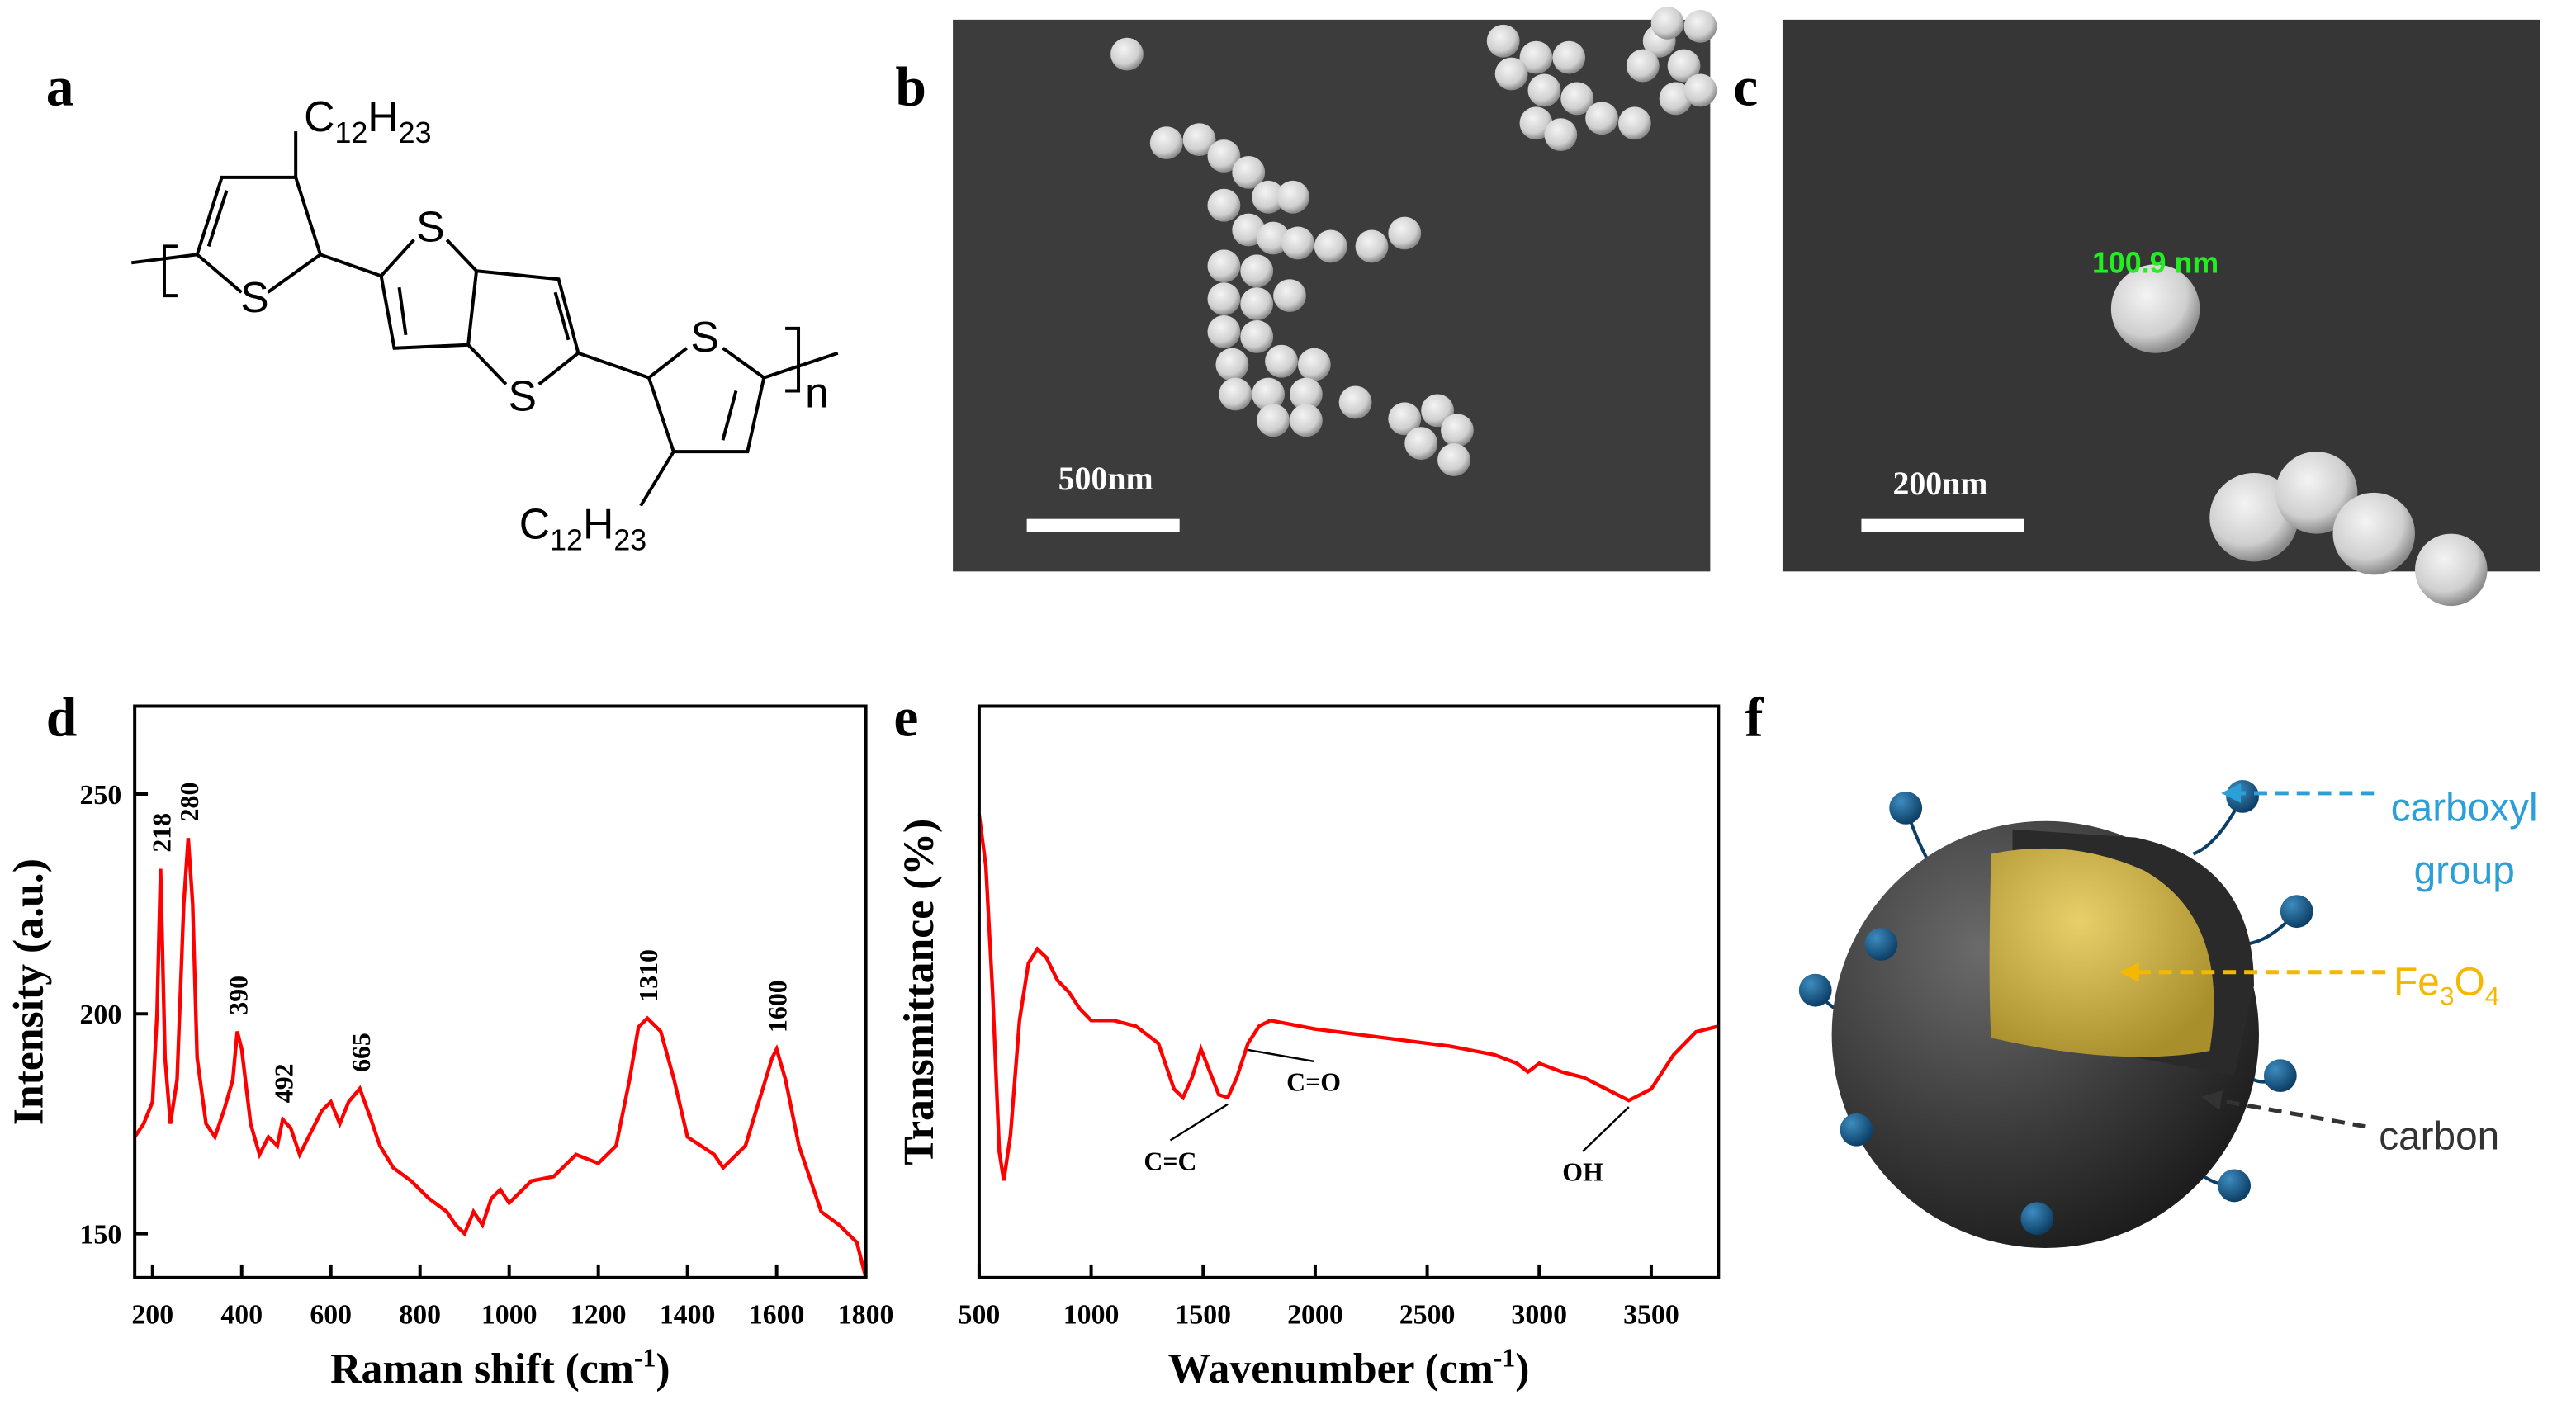 This screenshot has height=1409, width=2576. What do you see at coordinates (238, 996) in the screenshot?
I see `peak-label: 390` at bounding box center [238, 996].